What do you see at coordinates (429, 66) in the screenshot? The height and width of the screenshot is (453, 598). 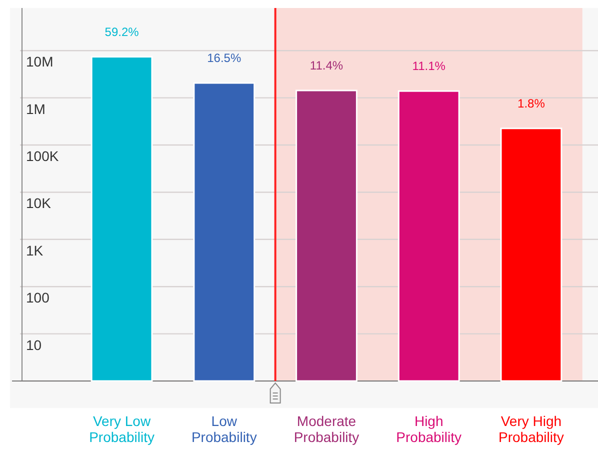 I see `annotation: 11.1%` at bounding box center [429, 66].